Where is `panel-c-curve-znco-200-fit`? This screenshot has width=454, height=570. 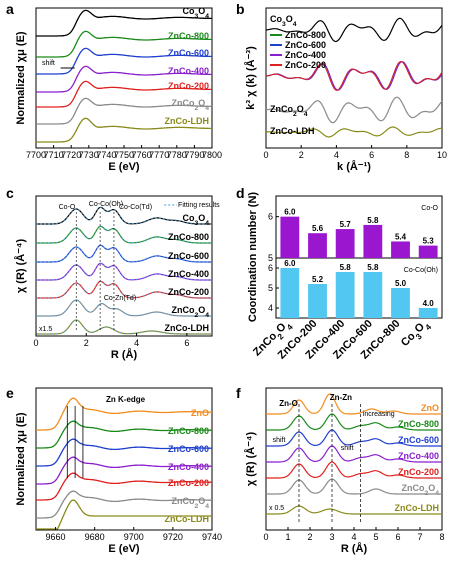
panel-c-curve-znco-200-fit is located at coordinates (124, 289).